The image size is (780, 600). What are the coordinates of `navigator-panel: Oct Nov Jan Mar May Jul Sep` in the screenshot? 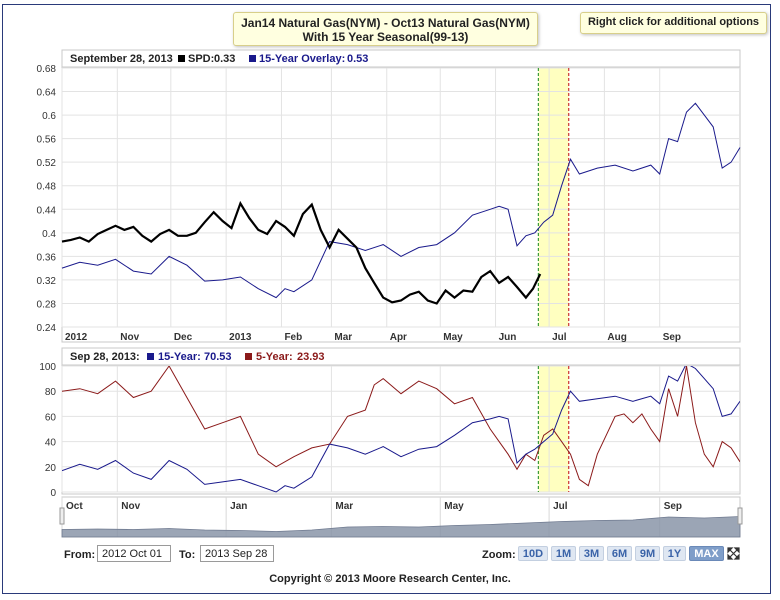 It's located at (401, 517).